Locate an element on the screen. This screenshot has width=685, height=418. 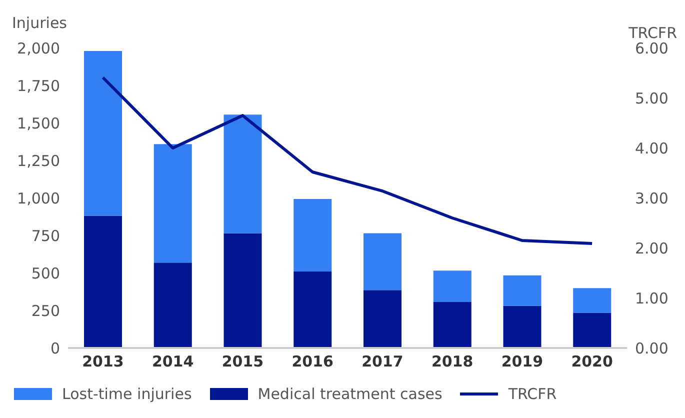
legend-label: Lost-time injuries is located at coordinates (127, 394).